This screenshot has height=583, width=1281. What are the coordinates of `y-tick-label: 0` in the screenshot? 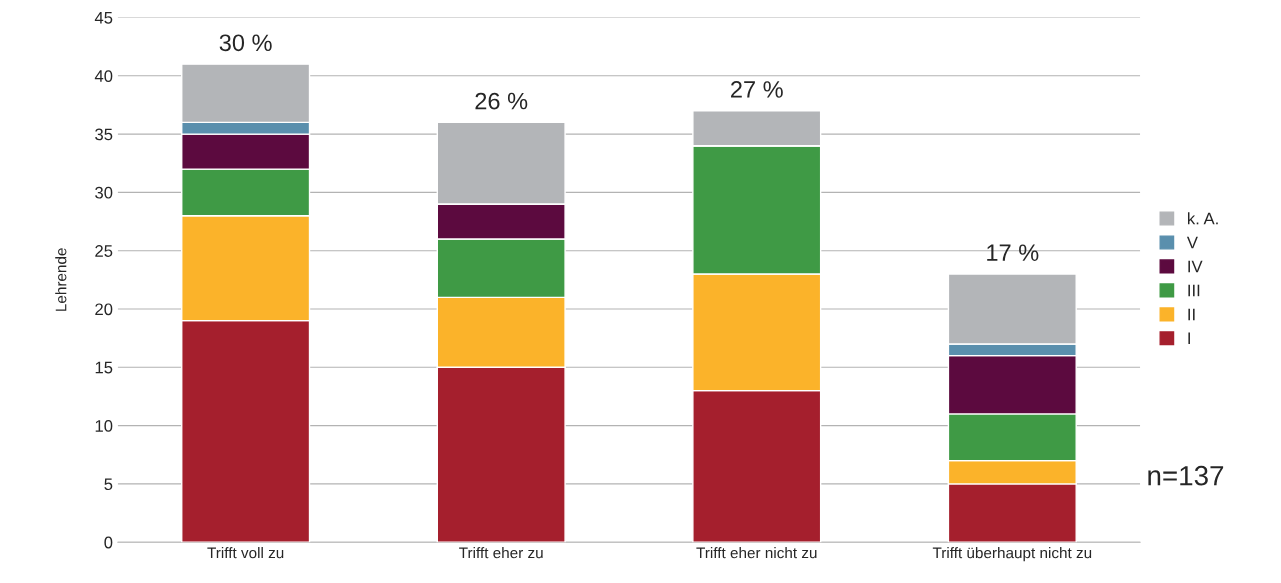 It's located at (108, 542).